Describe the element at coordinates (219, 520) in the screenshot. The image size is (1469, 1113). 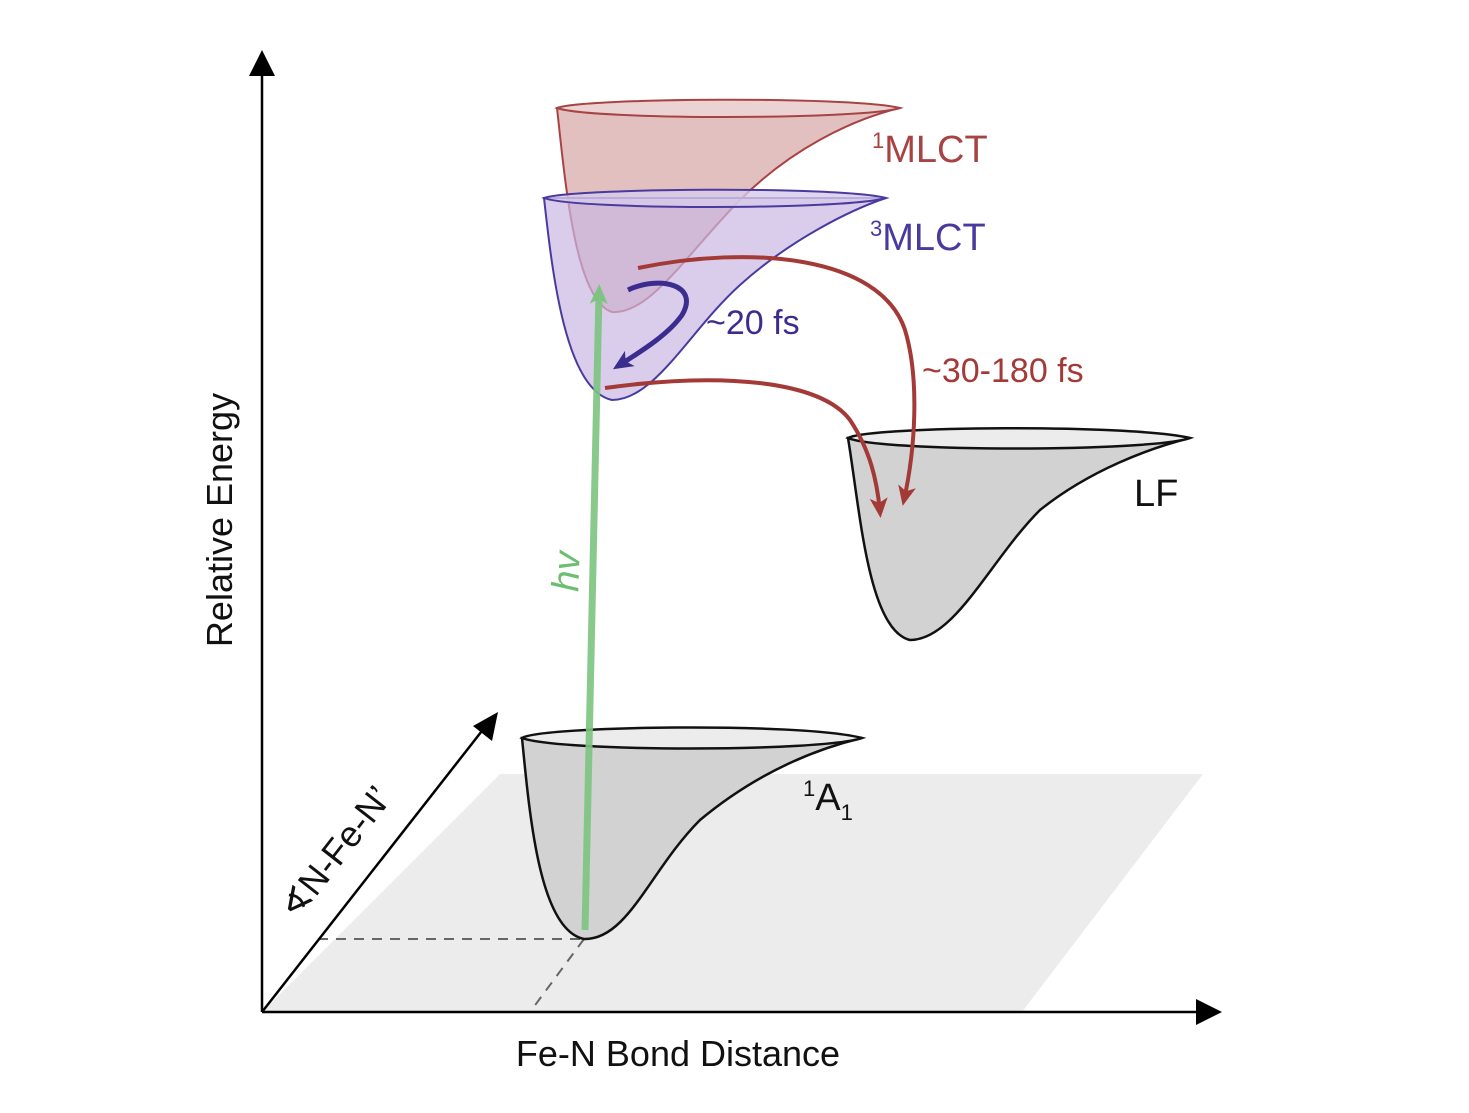
I see `y-axis-label: Relative Energy` at that location.